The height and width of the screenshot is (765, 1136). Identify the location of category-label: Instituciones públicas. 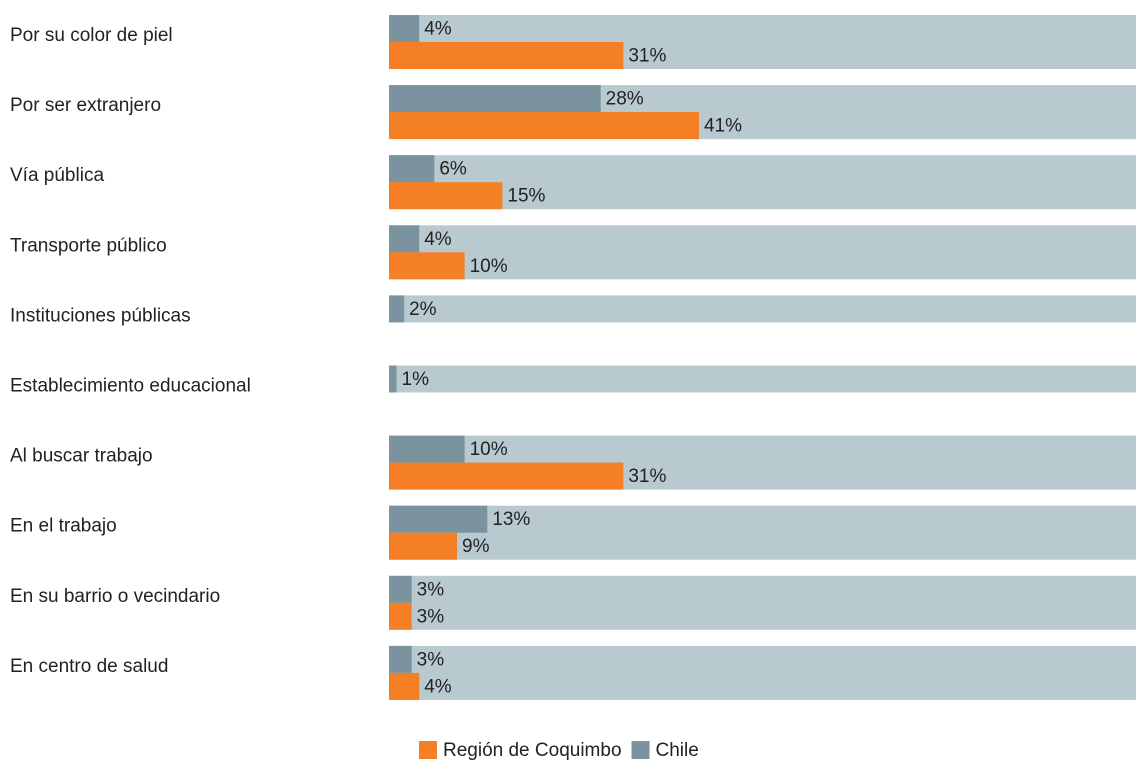
(100, 315).